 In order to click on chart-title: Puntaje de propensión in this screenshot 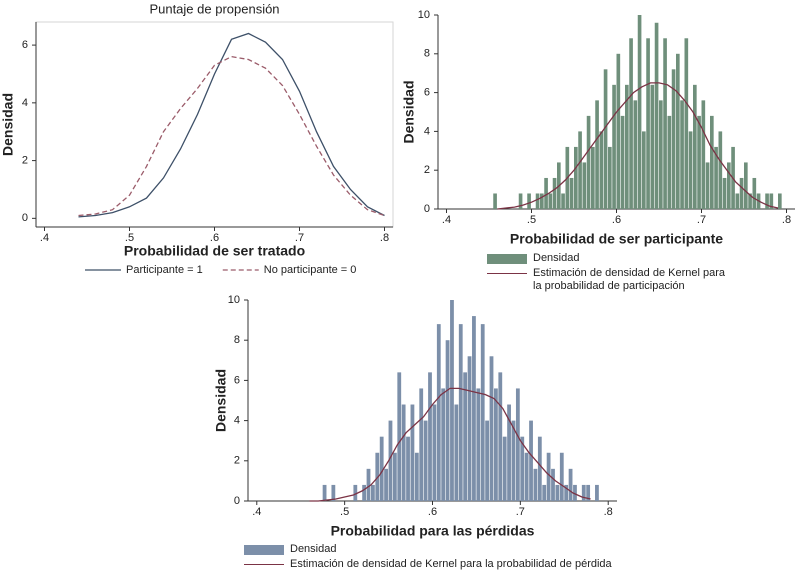, I will do `click(214, 8)`.